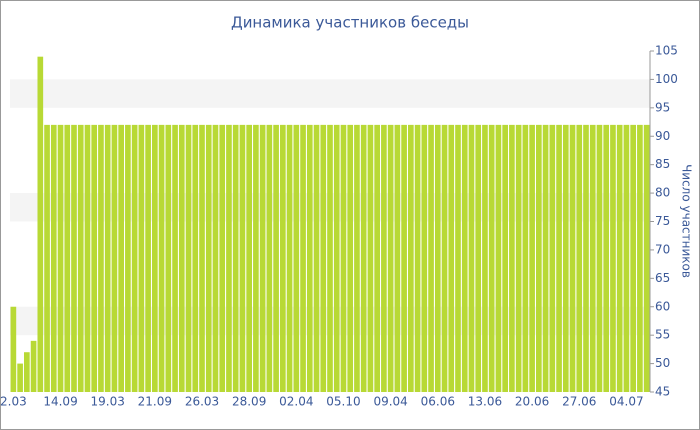  Describe the element at coordinates (626, 402) in the screenshot. I see `x-tick-label: 04.07` at that location.